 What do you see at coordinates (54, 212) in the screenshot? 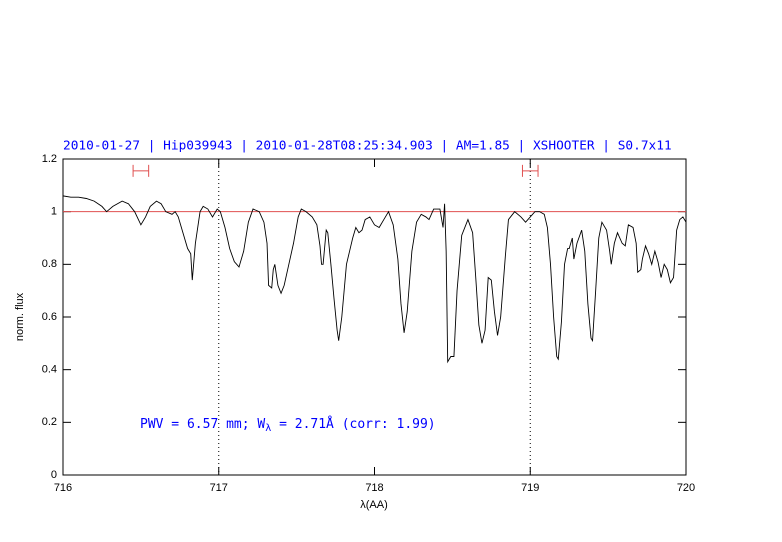
I see `y-tick-label: 1` at bounding box center [54, 212].